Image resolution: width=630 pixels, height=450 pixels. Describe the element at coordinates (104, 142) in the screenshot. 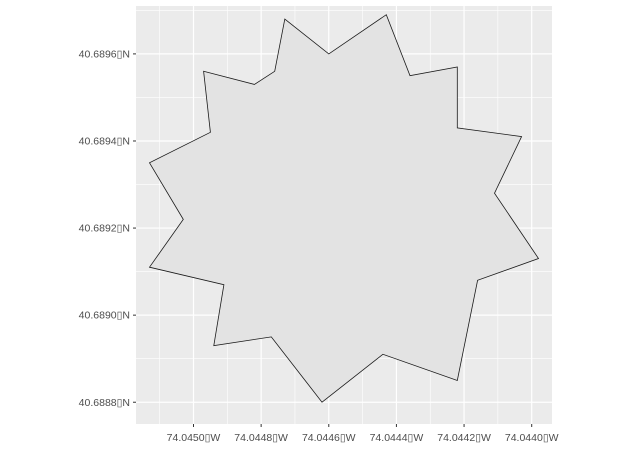

I see `y-tick-label: 40.6894▯N` at that location.